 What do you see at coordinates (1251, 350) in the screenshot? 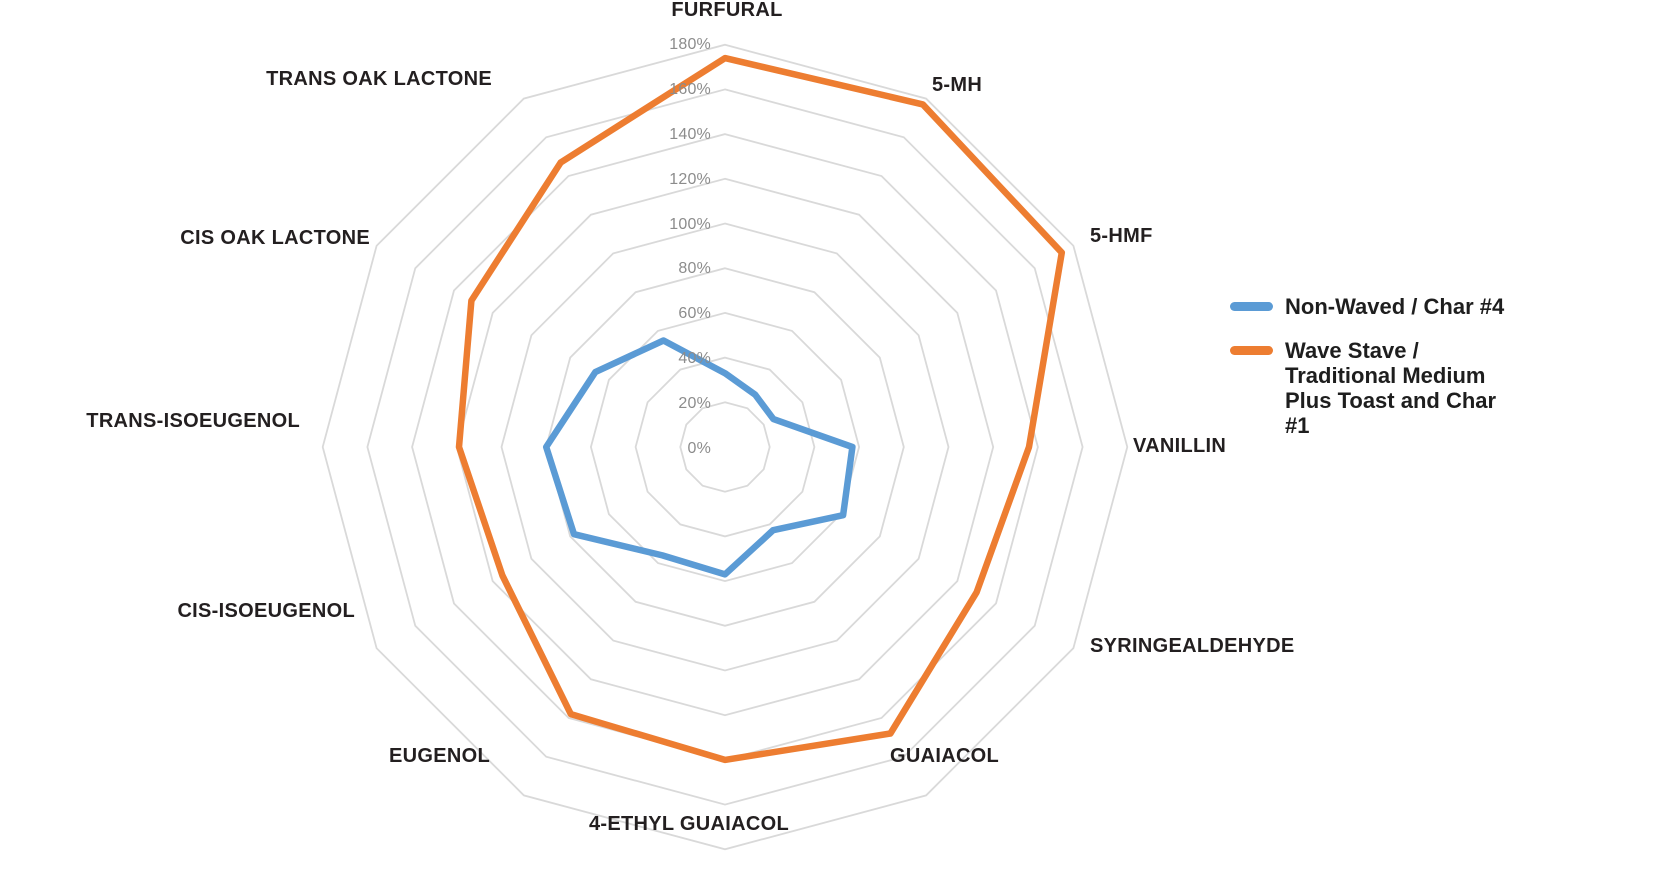
I see `legend-swatch-wave-stave-icon` at bounding box center [1251, 350].